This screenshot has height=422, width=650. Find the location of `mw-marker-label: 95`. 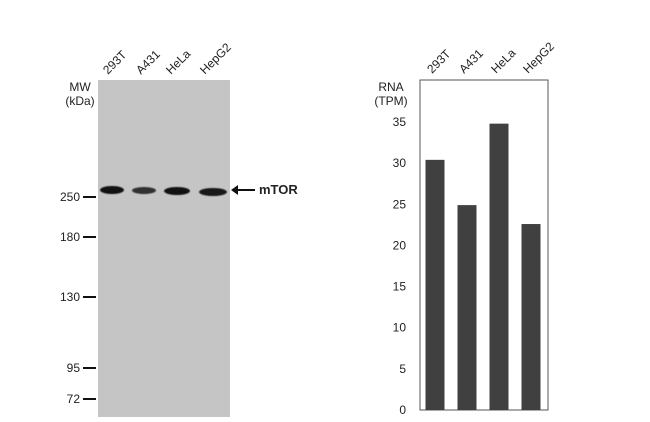

mw-marker-label: 95 is located at coordinates (73, 368).